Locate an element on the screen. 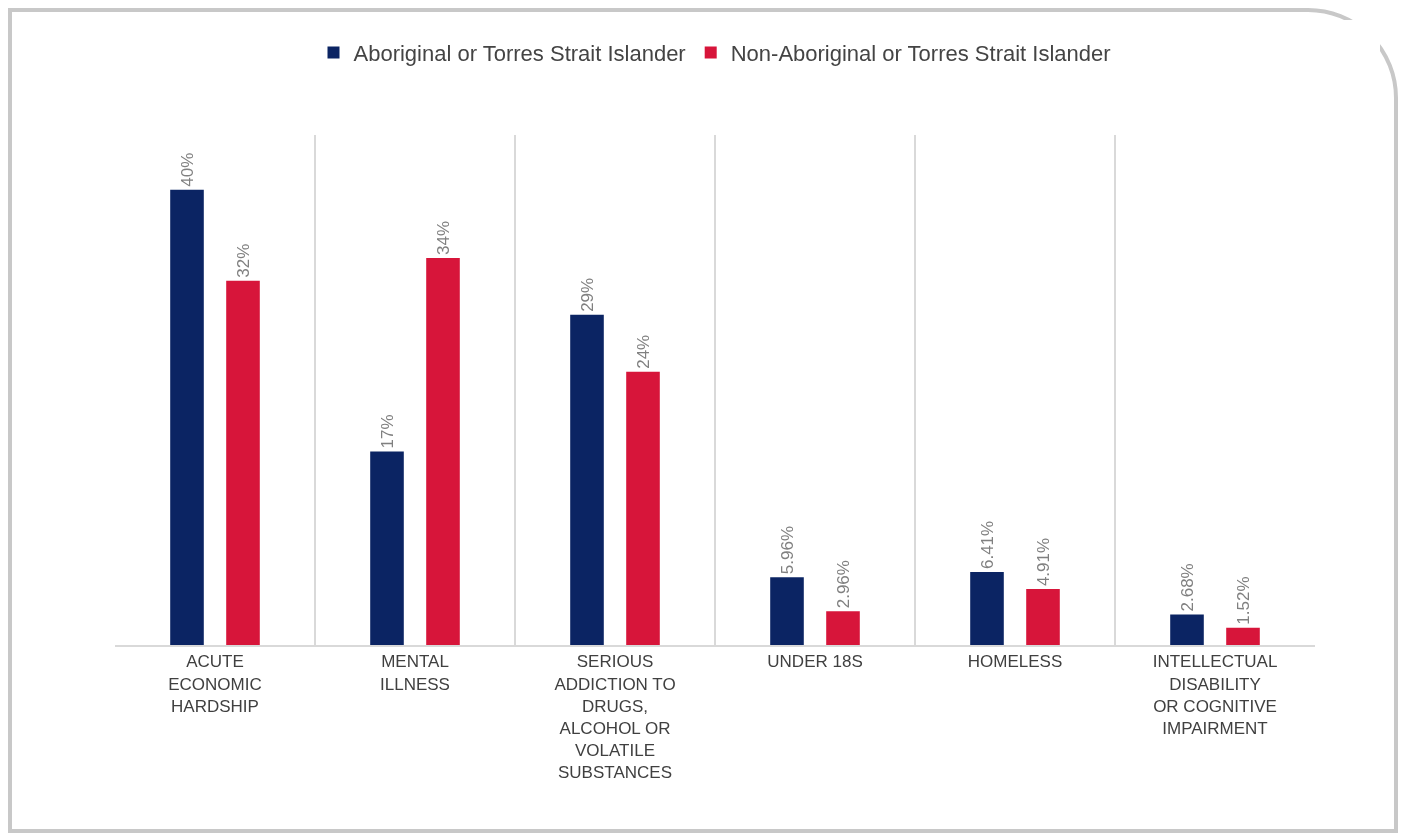  data-label: 2.68% is located at coordinates (1187, 587).